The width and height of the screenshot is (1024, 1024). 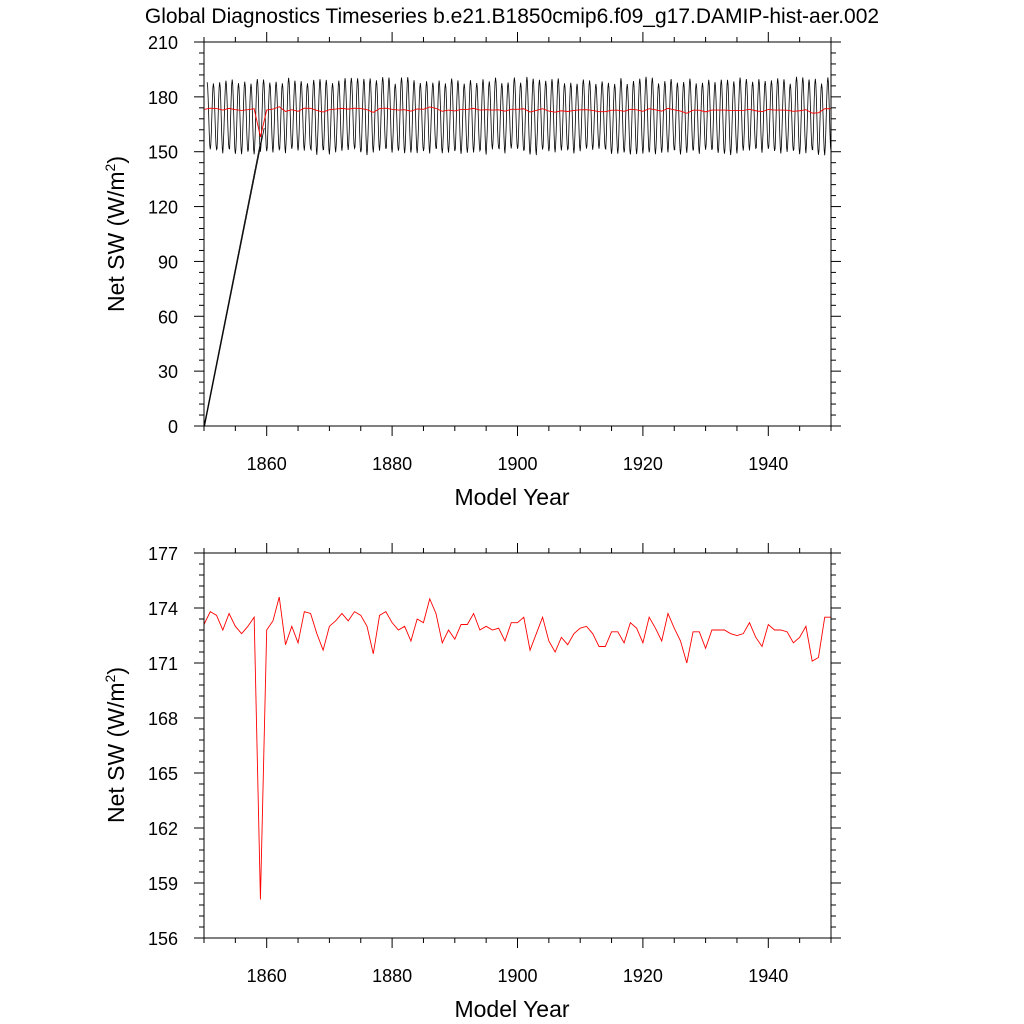 I want to click on bottom-x-tick-label: 1880, so click(x=392, y=976).